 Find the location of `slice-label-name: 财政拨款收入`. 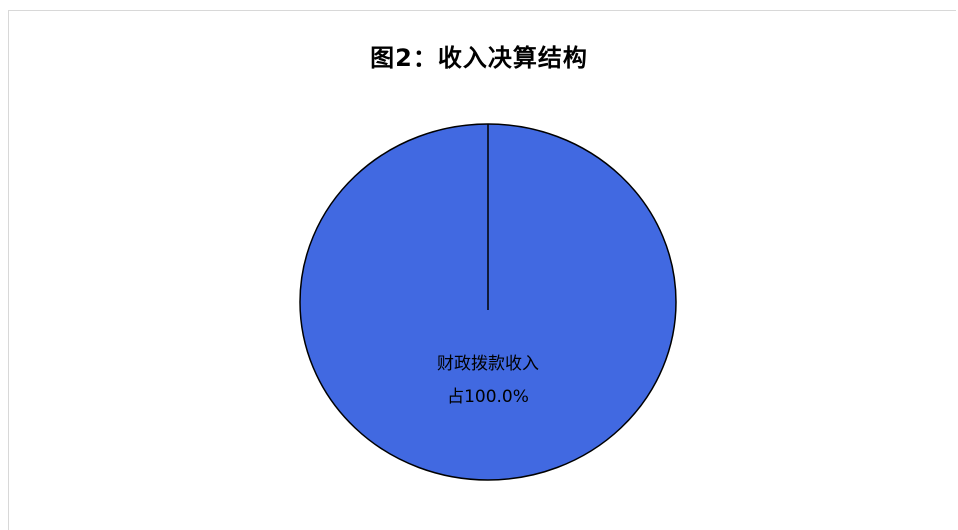

slice-label-name: 财政拨款收入 is located at coordinates (488, 364).